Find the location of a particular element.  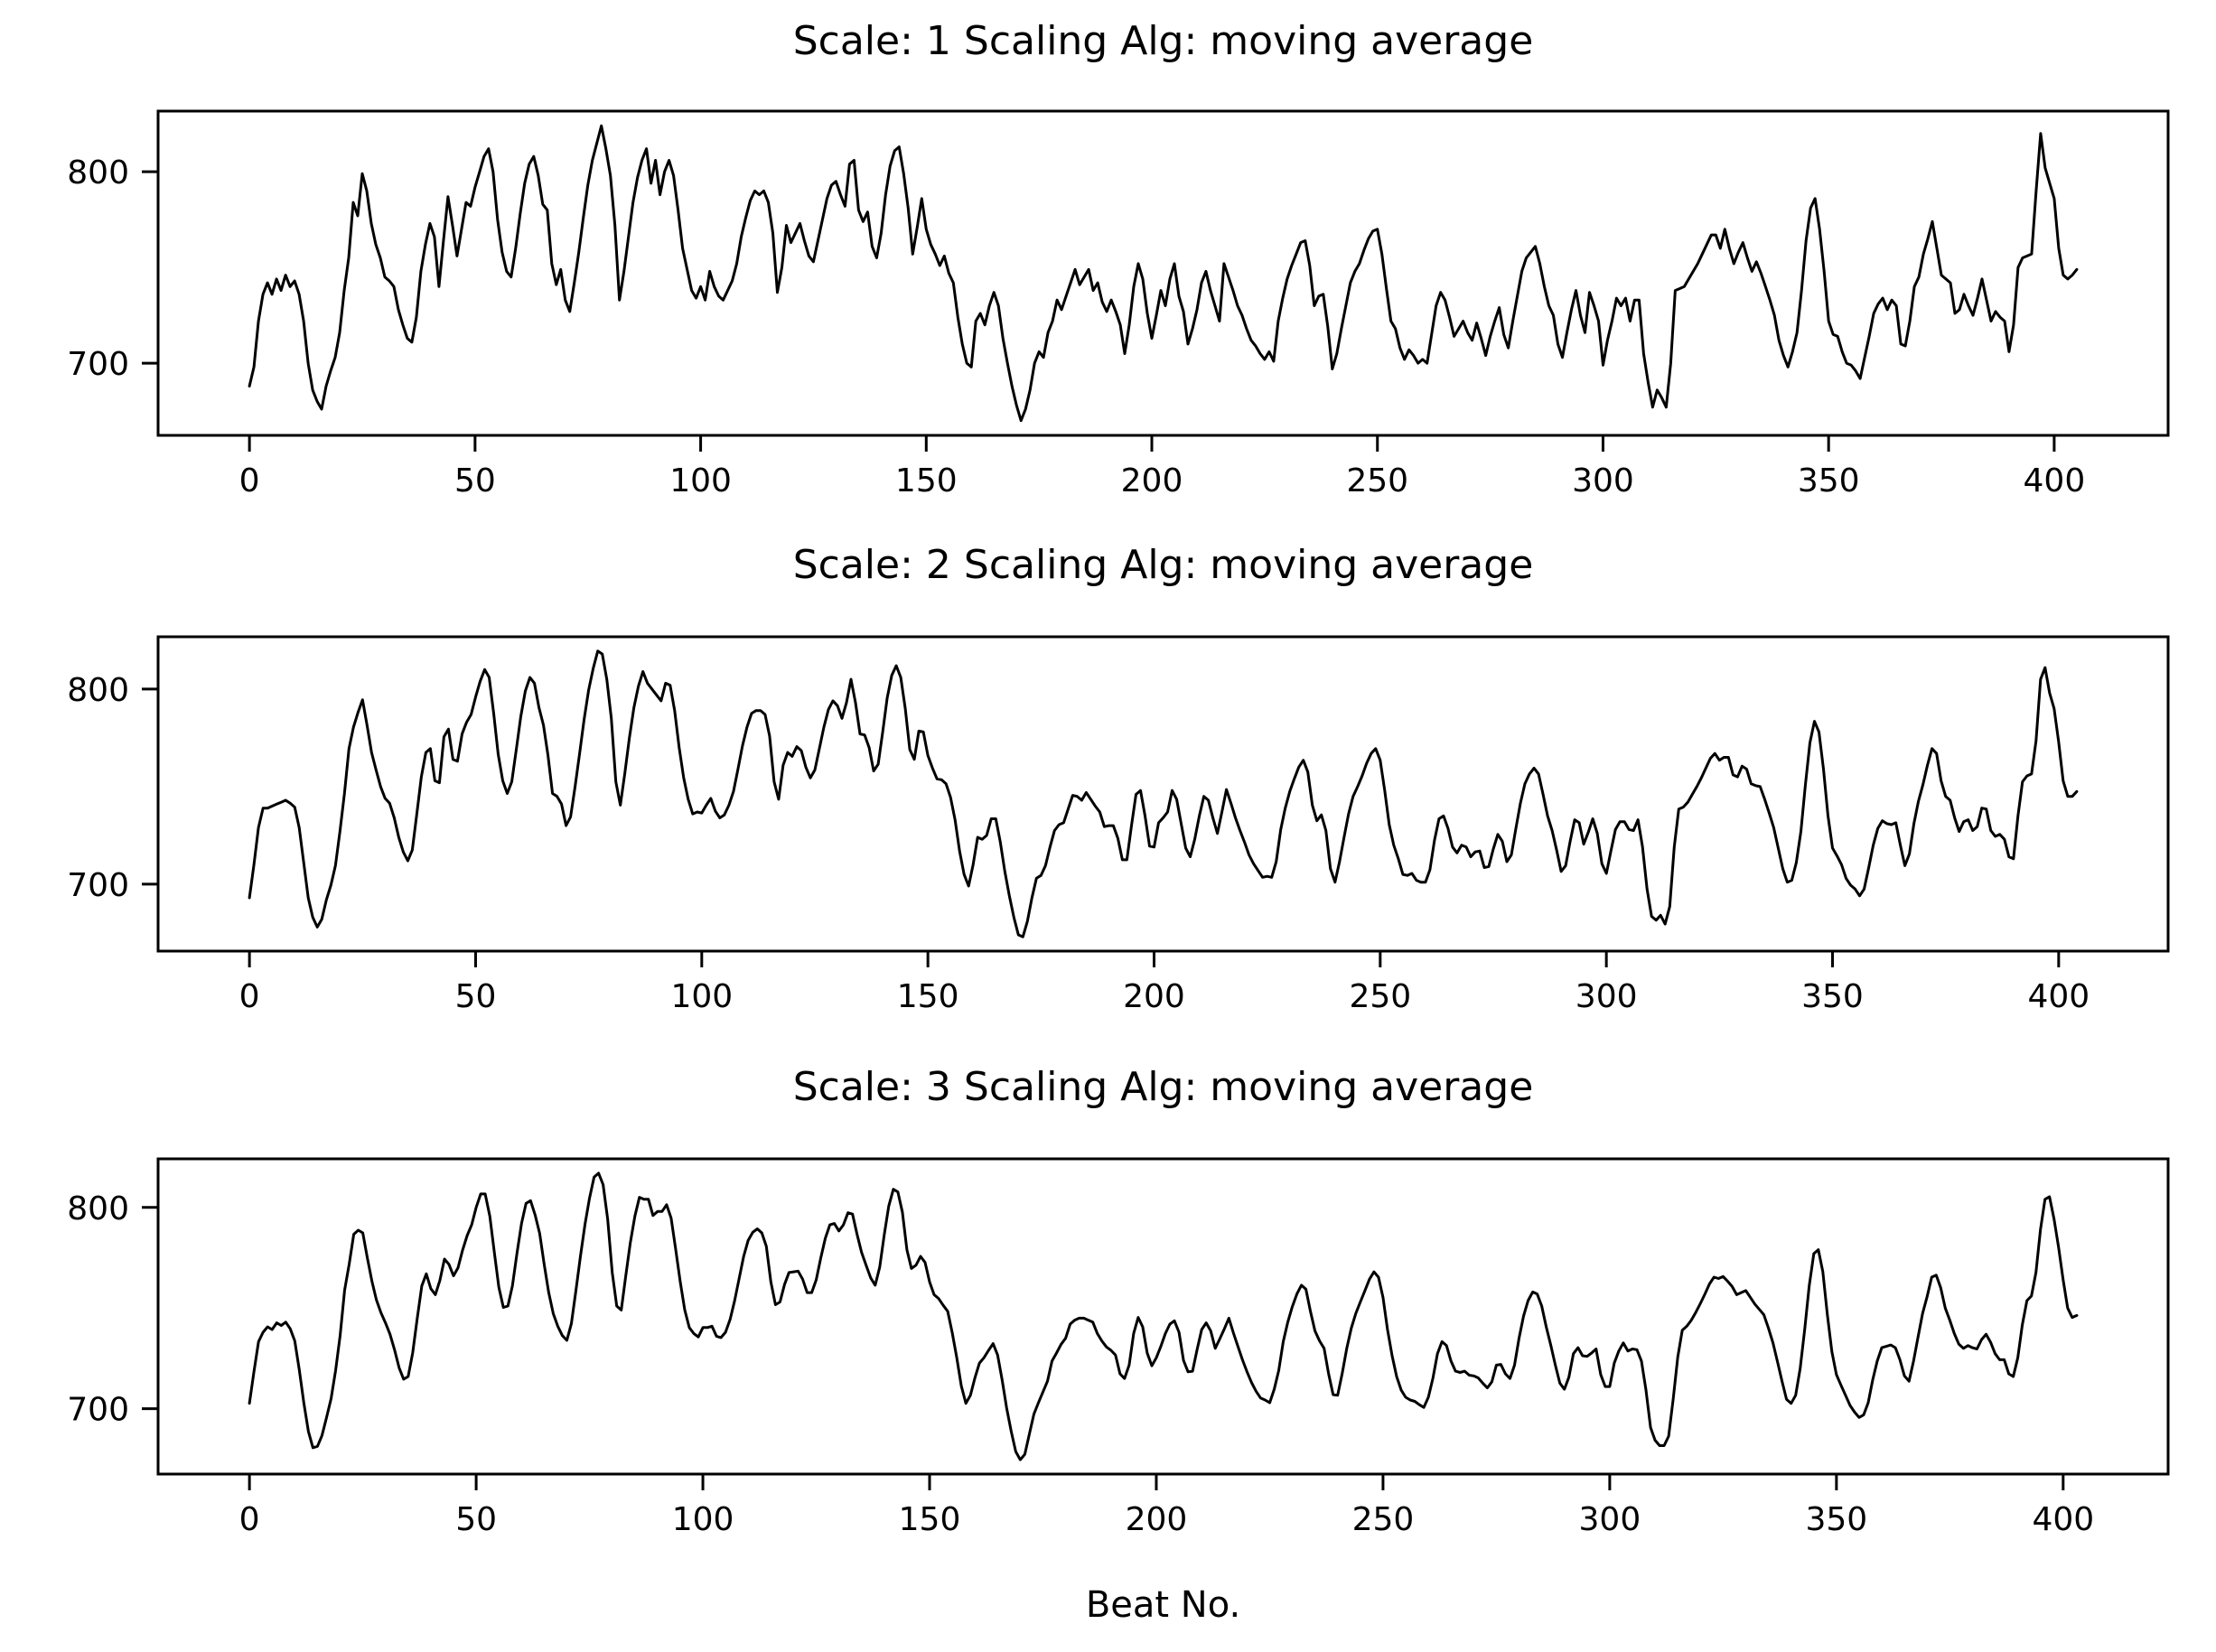

panel-title-scale-1: Scale: 1 Scaling Alg: moving average is located at coordinates (1163, 41).